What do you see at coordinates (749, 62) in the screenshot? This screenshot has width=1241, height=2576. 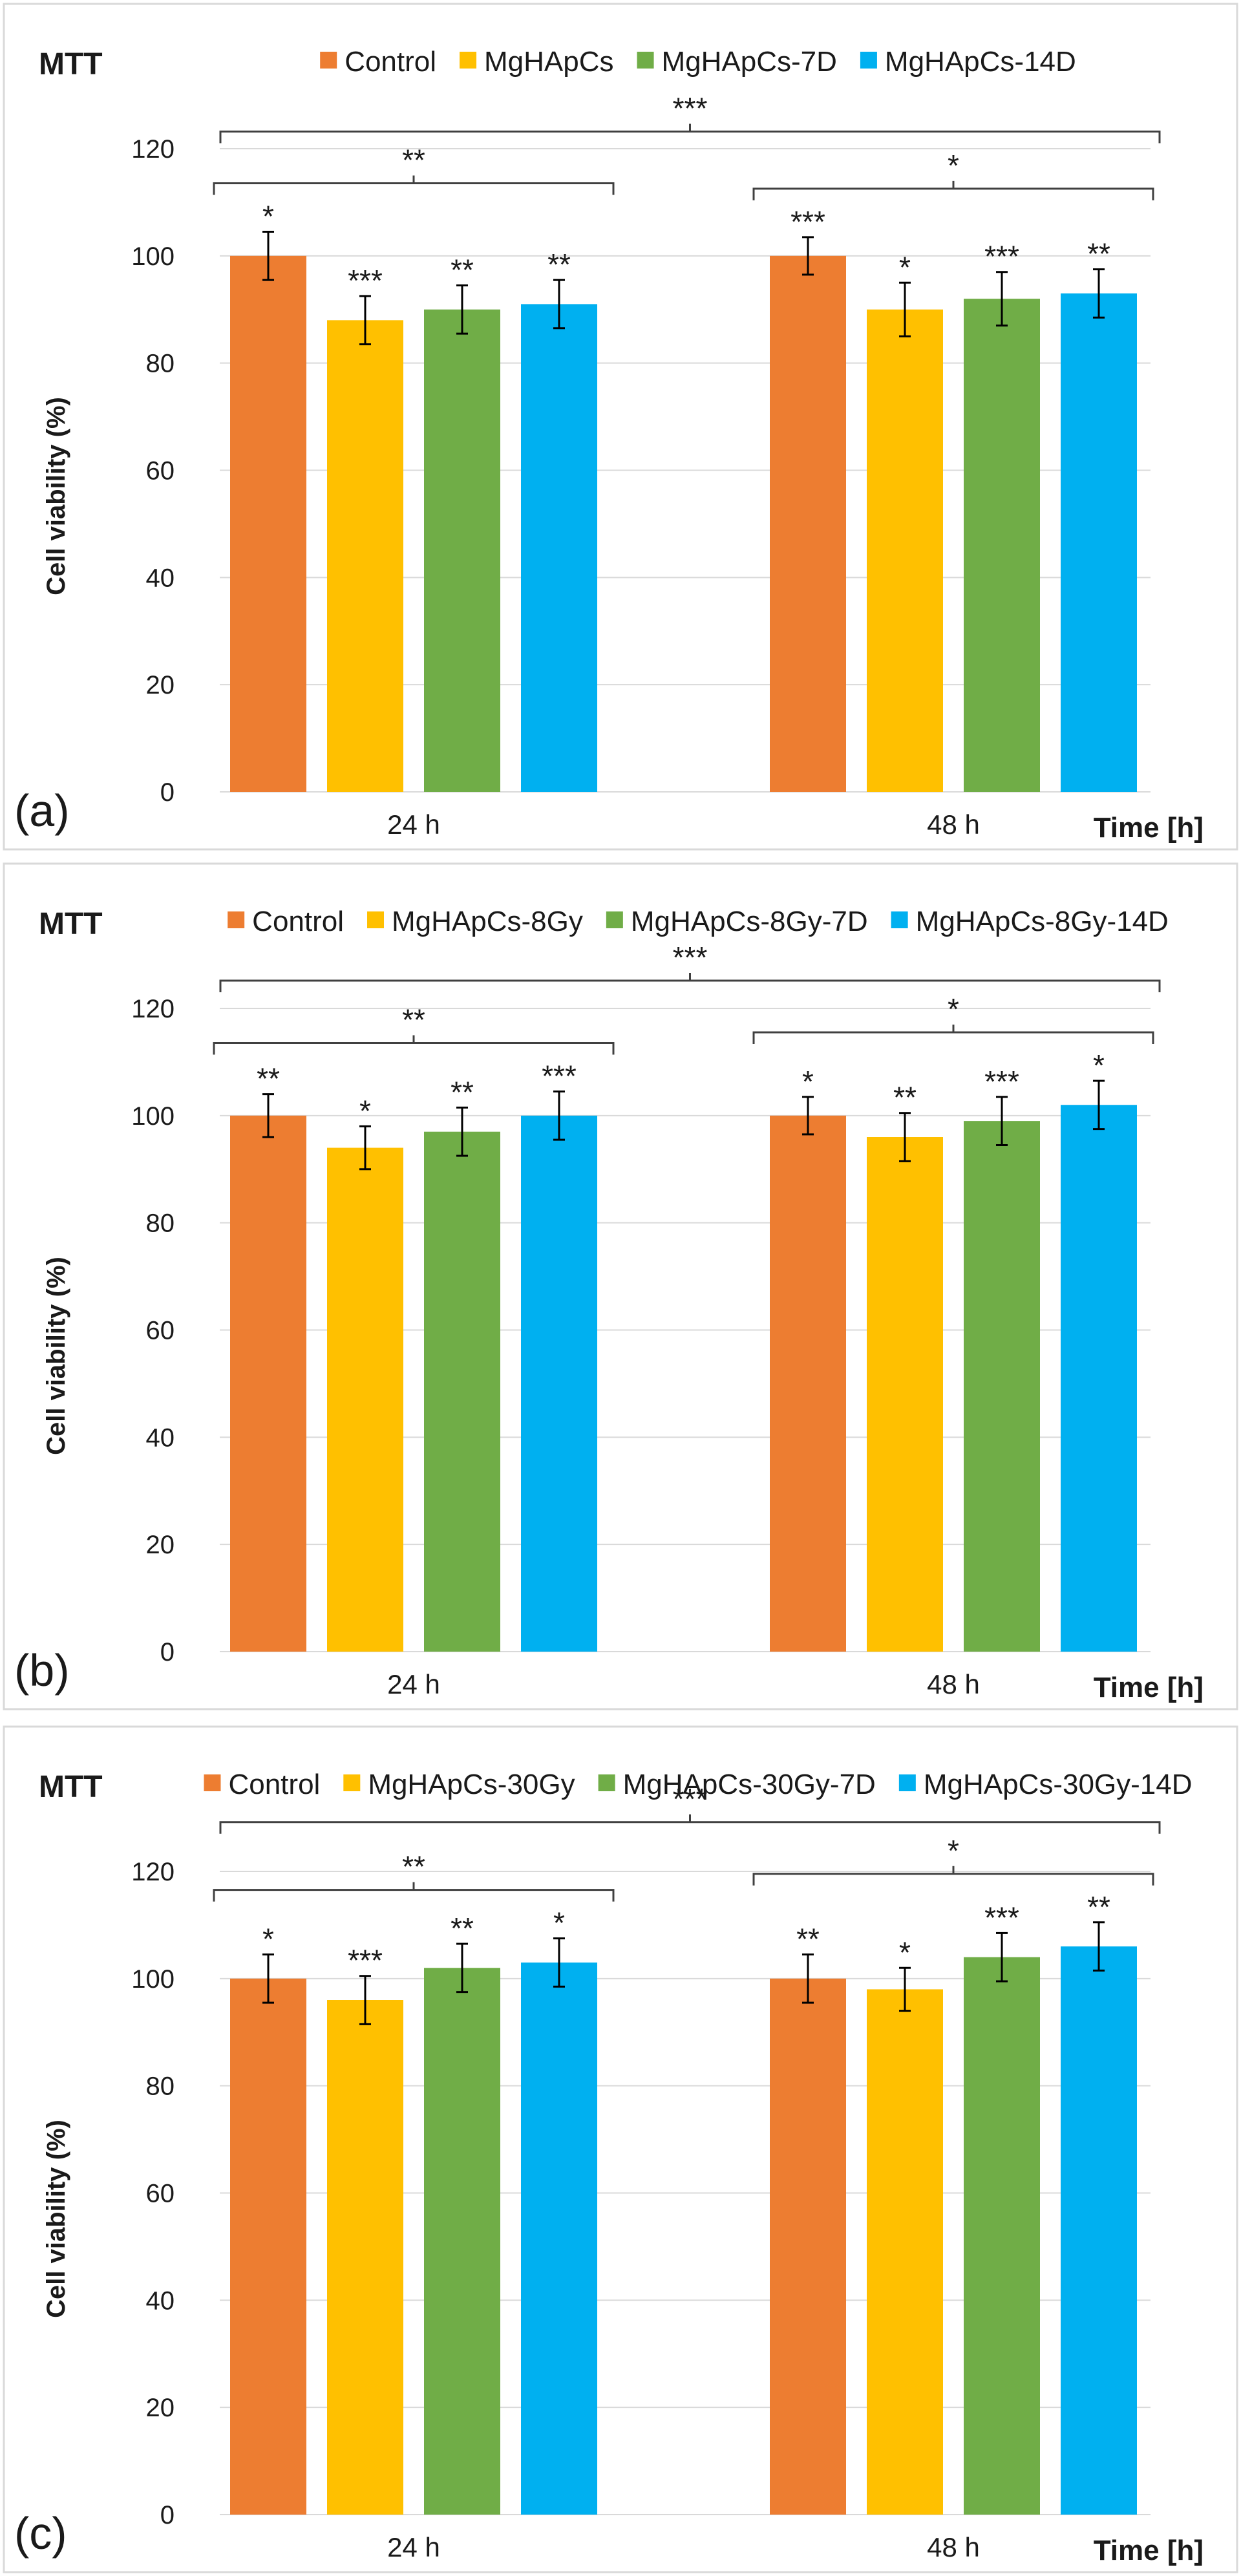 I see `legend-entry: MgHApCs-7D` at bounding box center [749, 62].